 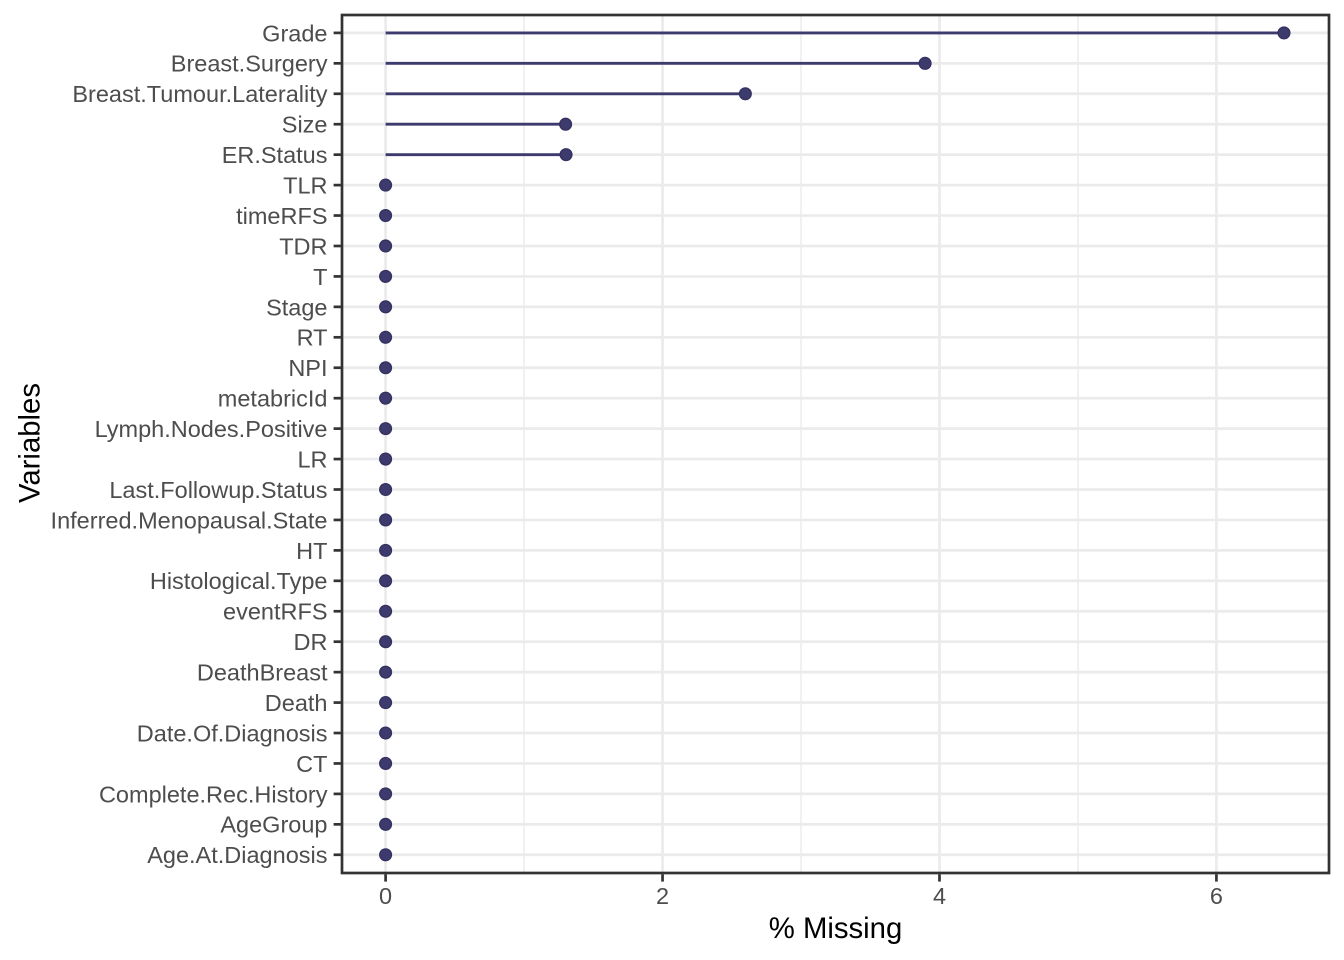 What do you see at coordinates (239, 581) in the screenshot?
I see `svg-text: Histological.Type` at bounding box center [239, 581].